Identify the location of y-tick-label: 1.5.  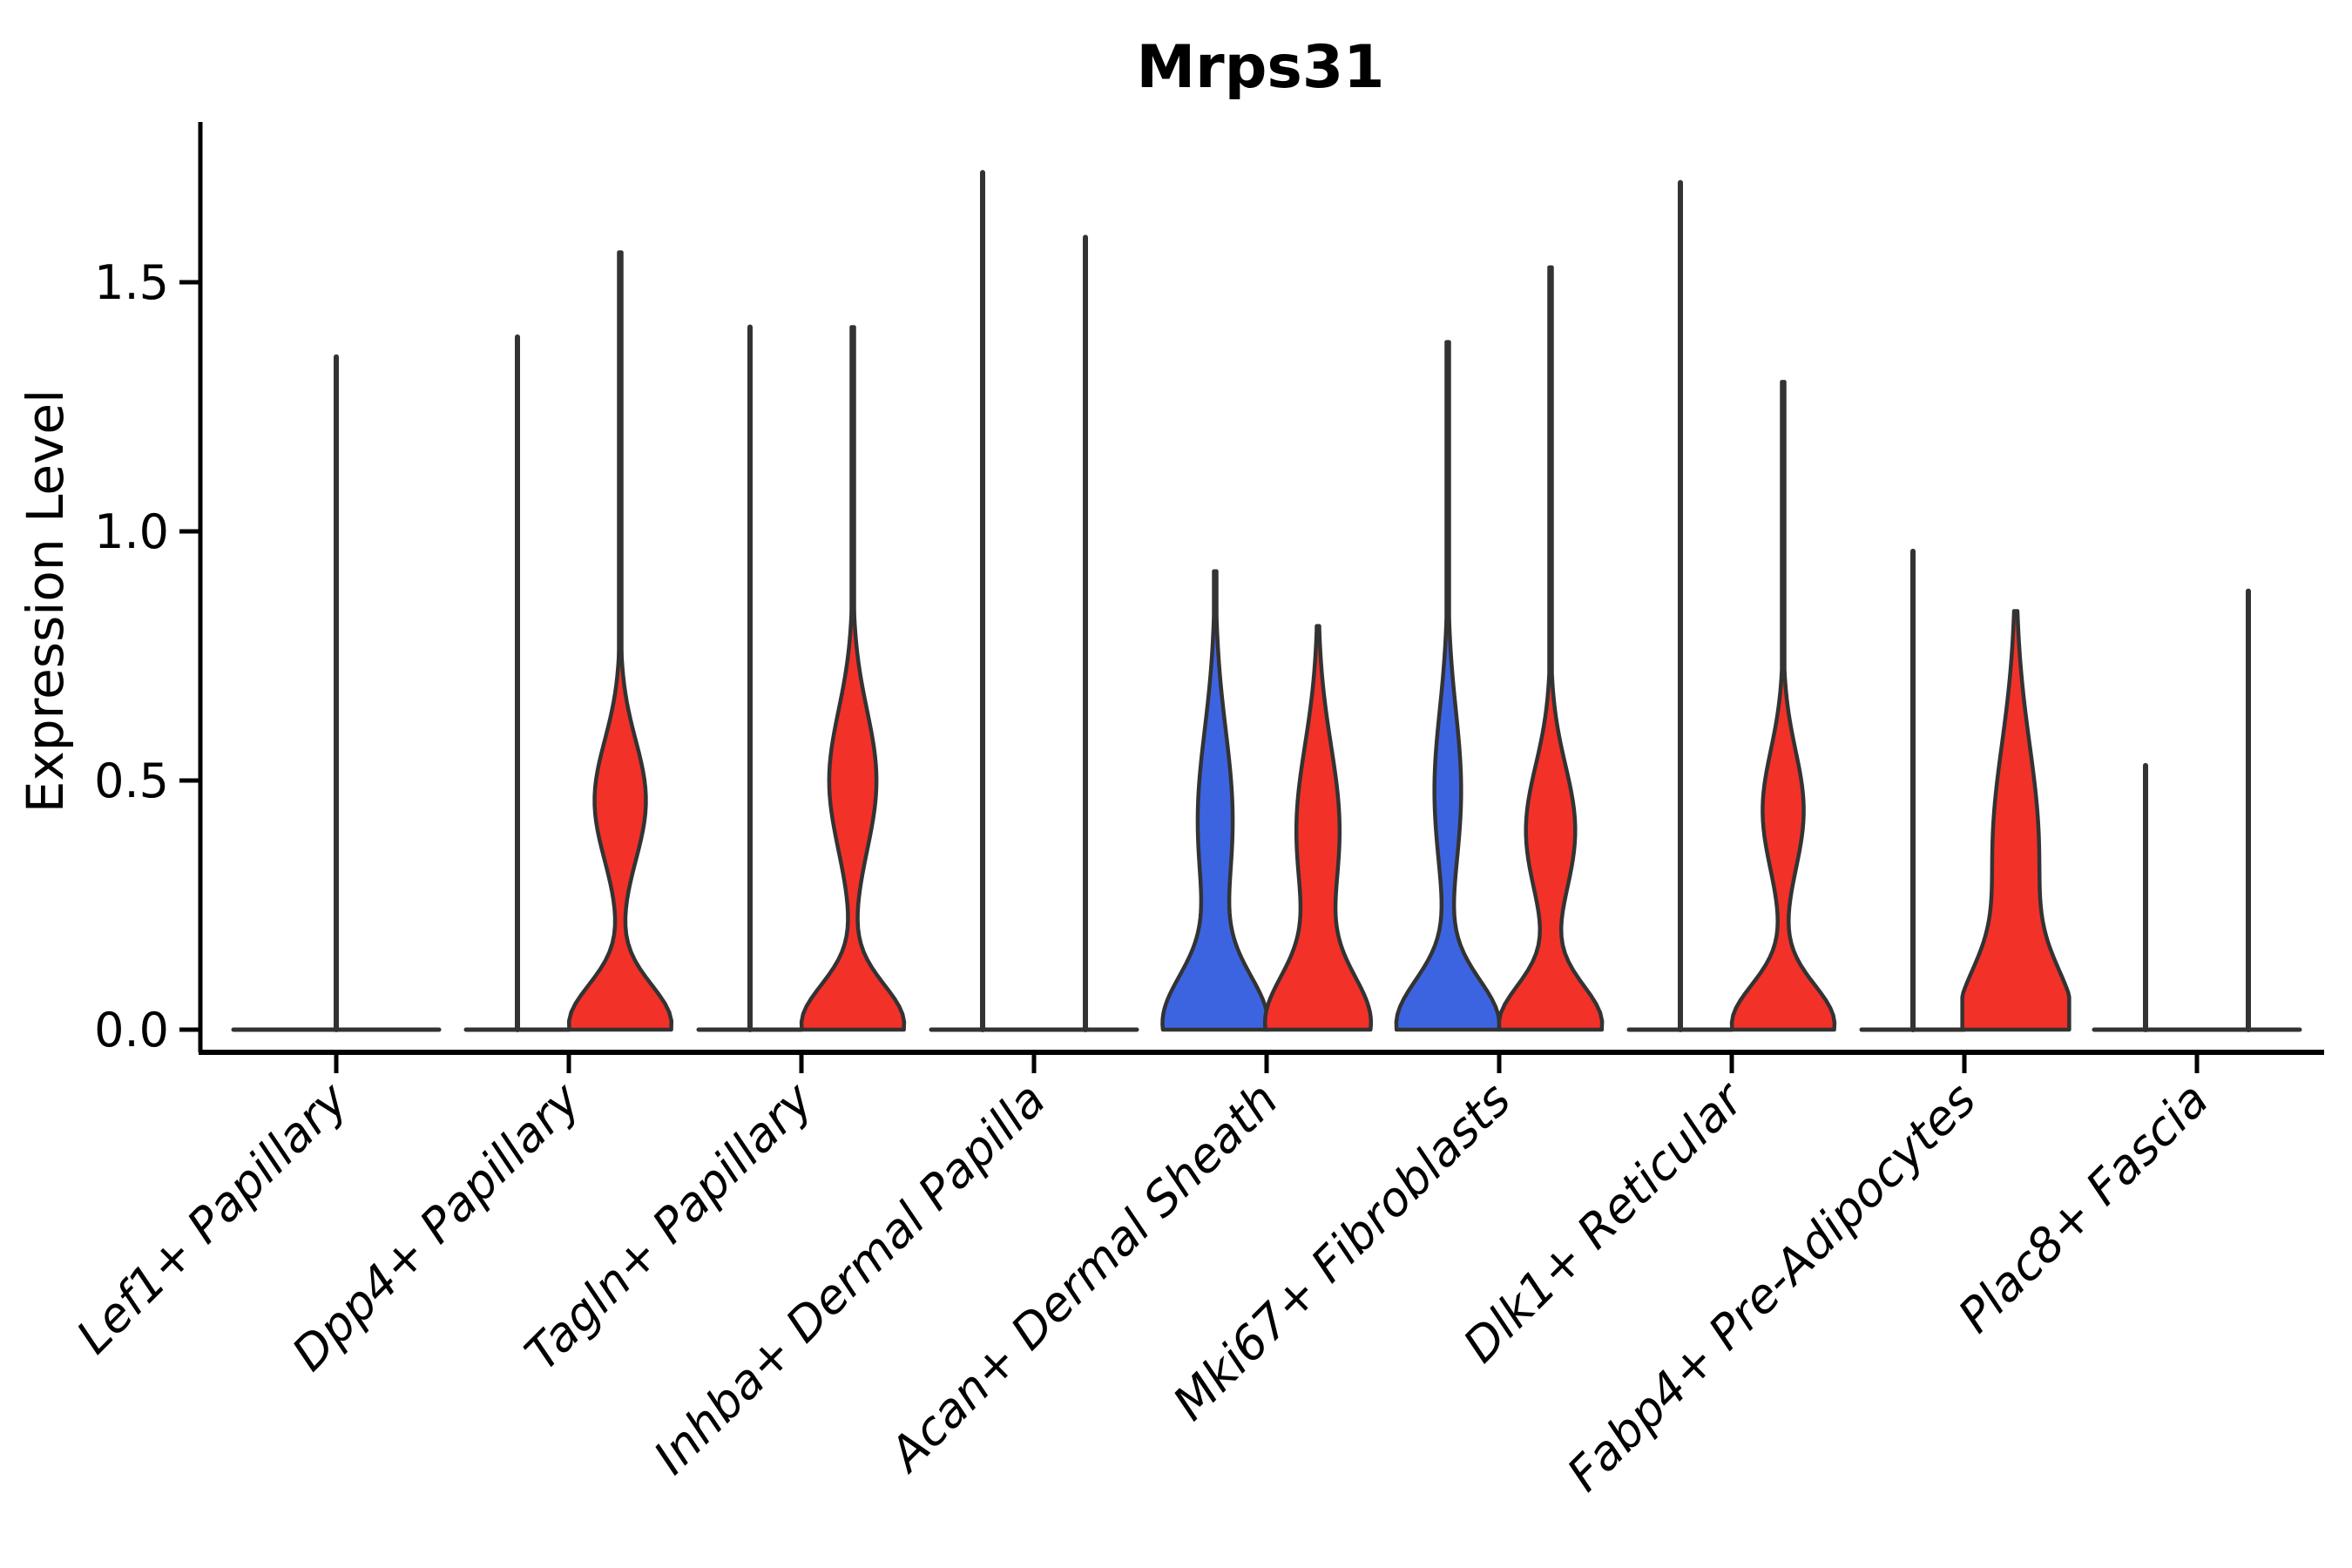
(131, 282).